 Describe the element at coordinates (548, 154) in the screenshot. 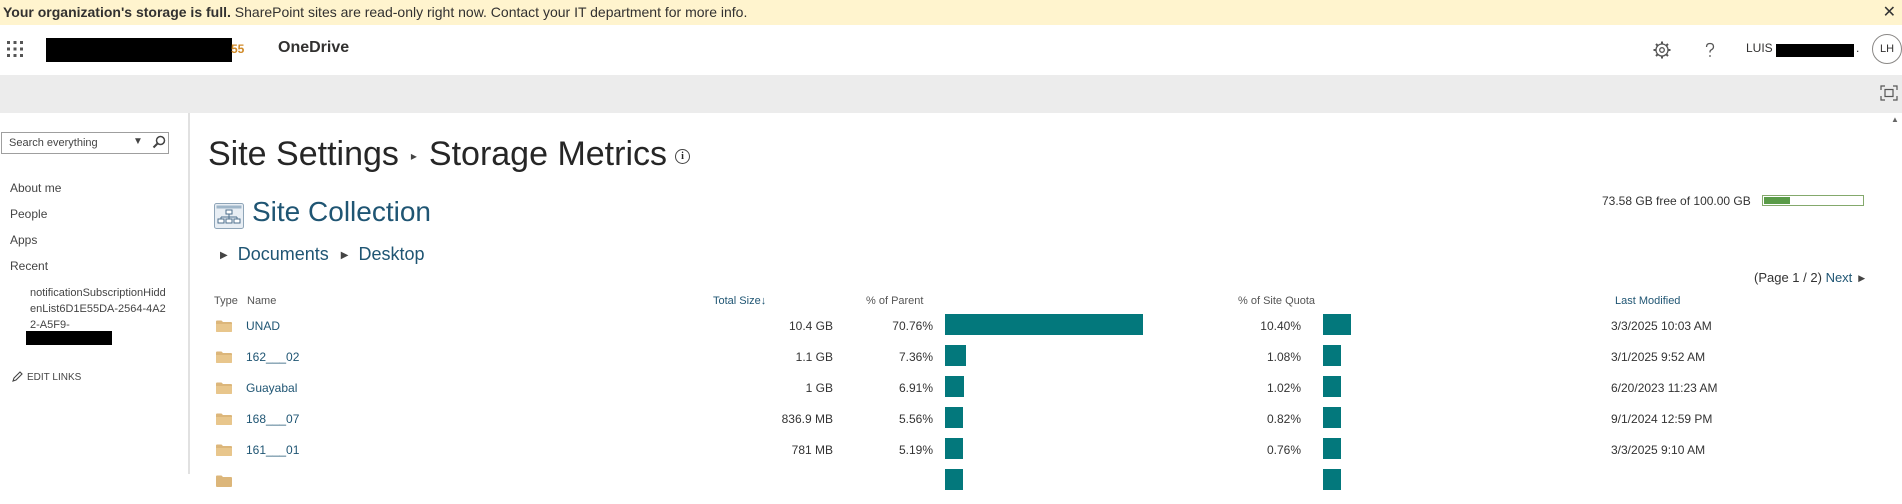

I see `title-storage-metrics: Storage Metrics` at that location.